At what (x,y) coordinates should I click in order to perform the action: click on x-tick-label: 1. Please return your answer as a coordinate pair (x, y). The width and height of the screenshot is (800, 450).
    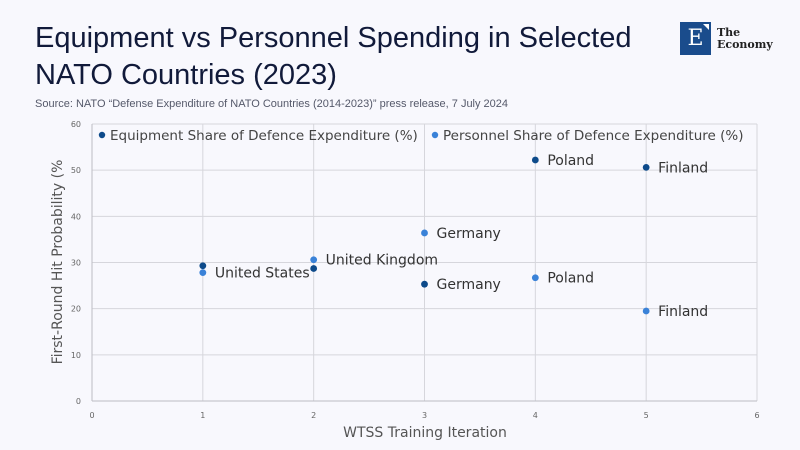
    Looking at the image, I should click on (202, 415).